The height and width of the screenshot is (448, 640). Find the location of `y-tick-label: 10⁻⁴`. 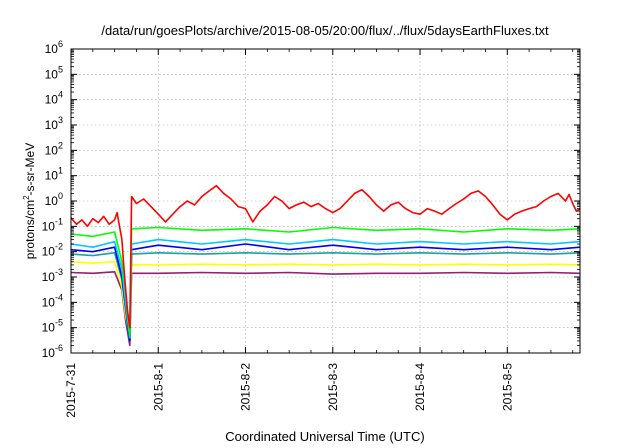

y-tick-label: 10⁻⁴ is located at coordinates (52, 300).